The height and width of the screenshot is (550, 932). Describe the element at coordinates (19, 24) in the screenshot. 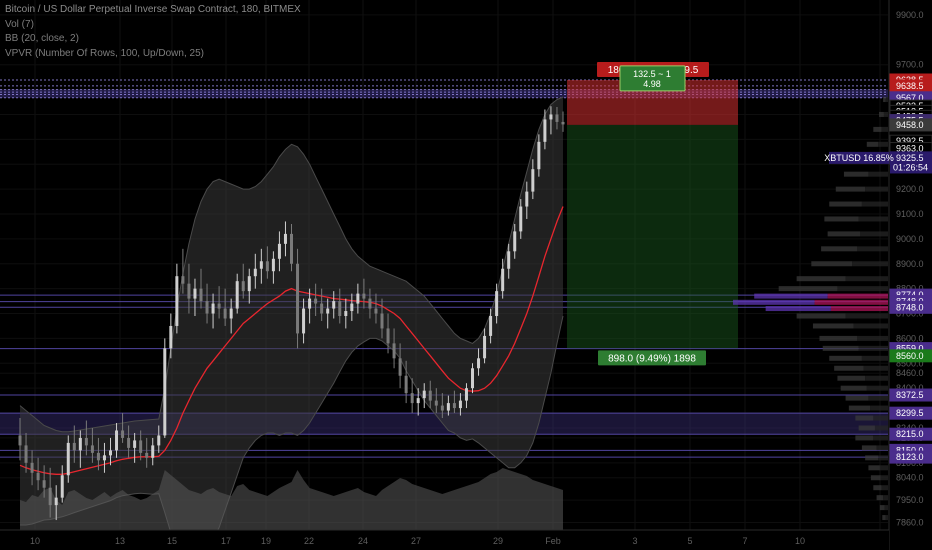

I see `indicator-vol: Vol (7)` at that location.